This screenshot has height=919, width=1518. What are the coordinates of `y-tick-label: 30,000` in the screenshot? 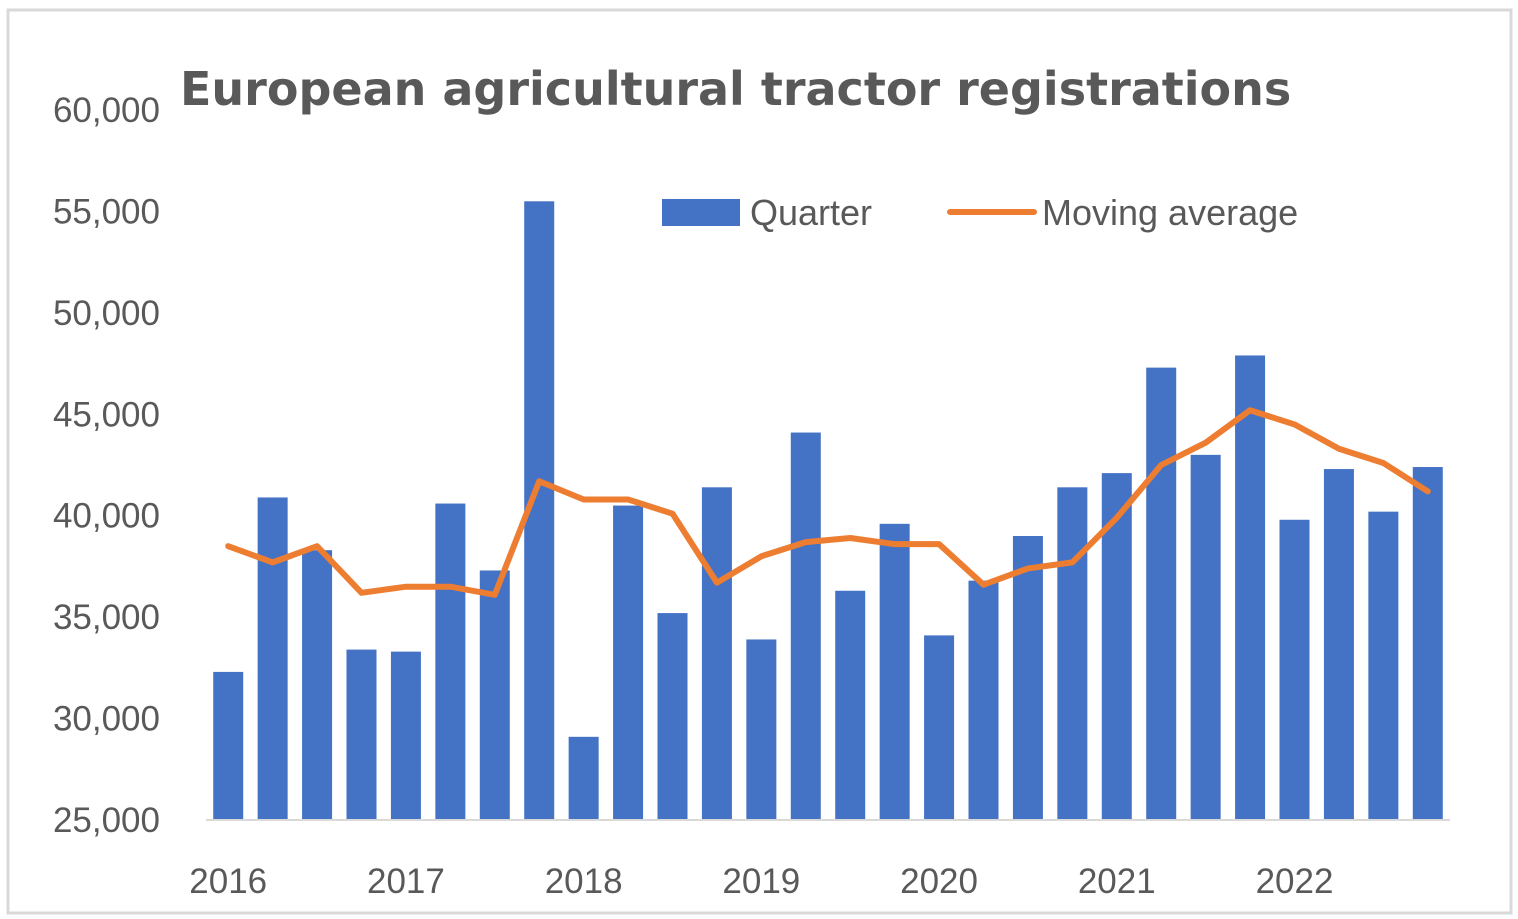 It's located at (106, 719).